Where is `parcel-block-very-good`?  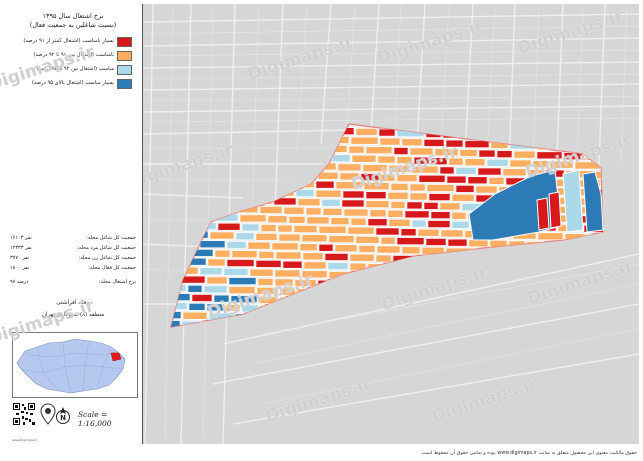
parcel-block-very-good is located at coordinates (593, 202).